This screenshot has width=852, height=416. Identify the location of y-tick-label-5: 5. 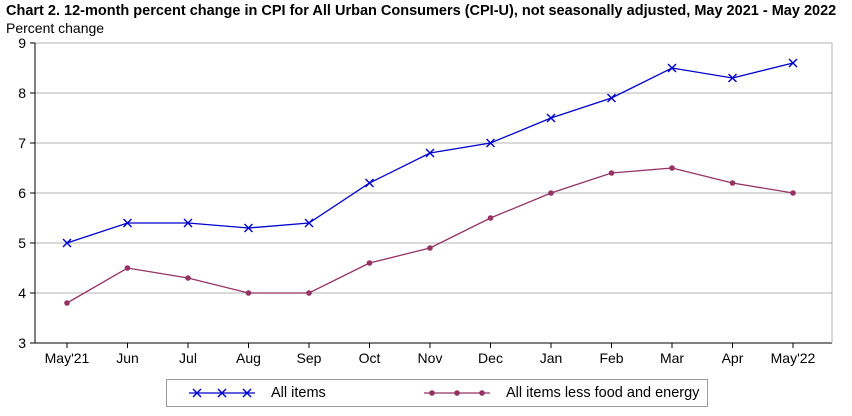
(22, 243).